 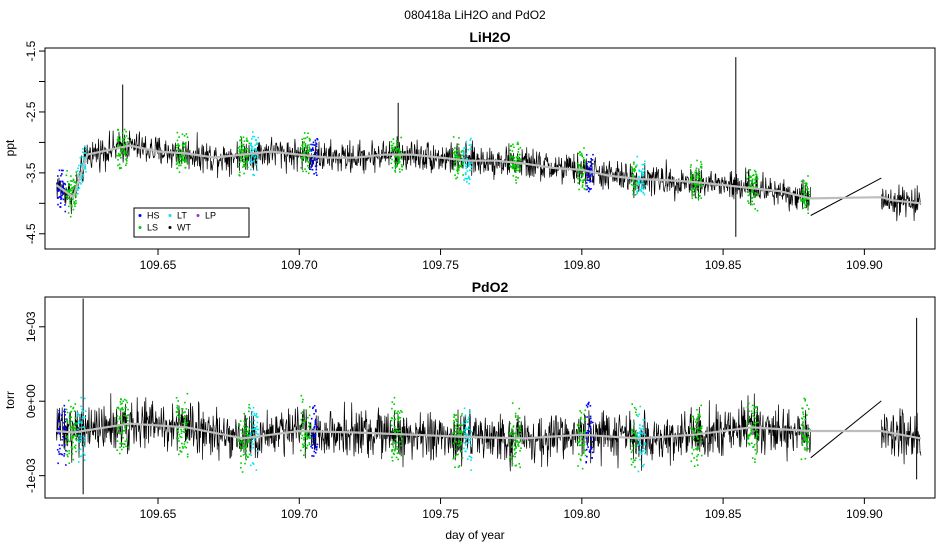 What do you see at coordinates (31, 326) in the screenshot?
I see `y-tick-label-3: 1e-03` at bounding box center [31, 326].